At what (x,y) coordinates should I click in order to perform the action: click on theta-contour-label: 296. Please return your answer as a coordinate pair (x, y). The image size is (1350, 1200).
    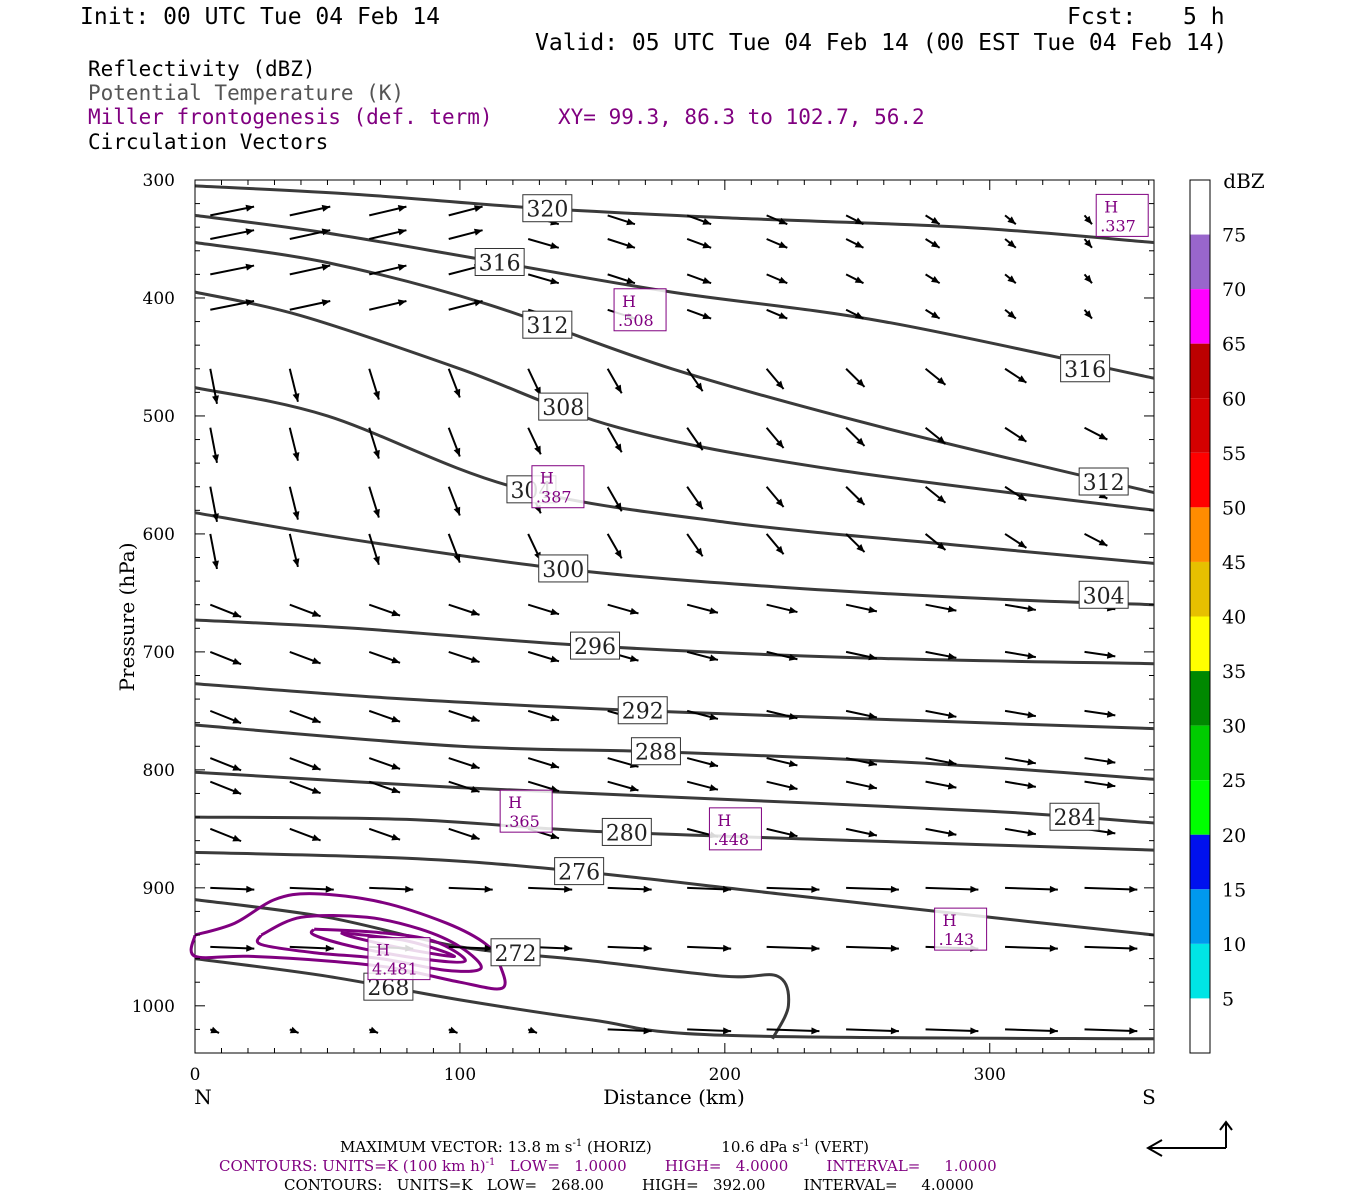
    Looking at the image, I should click on (595, 647).